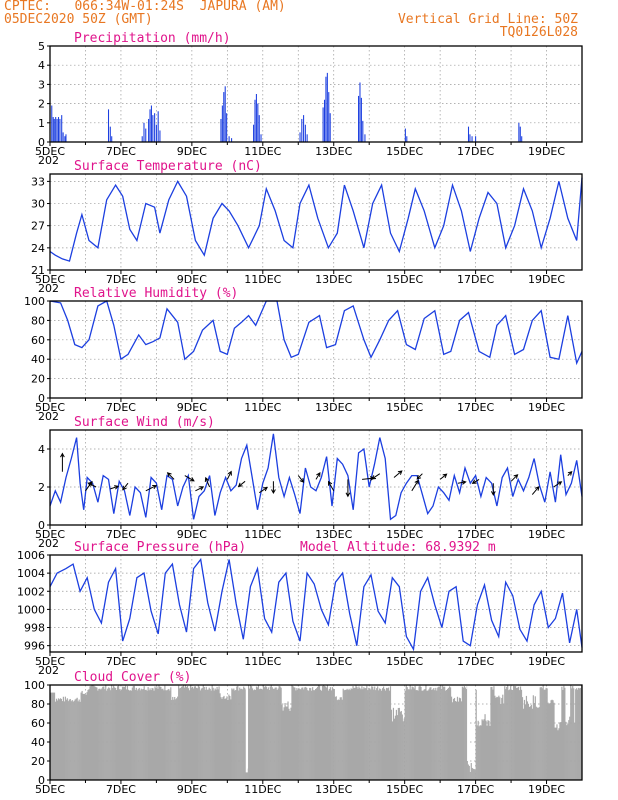 The image size is (618, 800). Describe the element at coordinates (316, 219) in the screenshot. I see `temp-series-line` at that location.